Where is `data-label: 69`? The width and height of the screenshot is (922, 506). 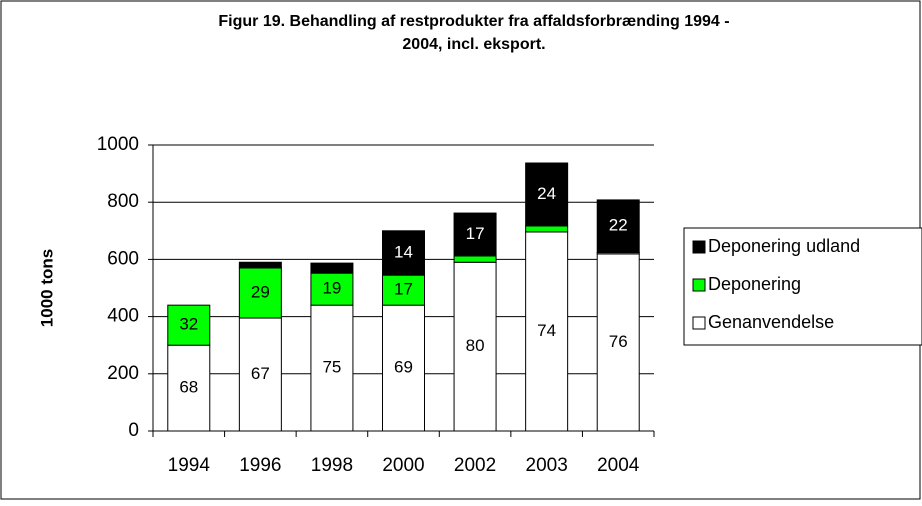 data-label: 69 is located at coordinates (403, 367).